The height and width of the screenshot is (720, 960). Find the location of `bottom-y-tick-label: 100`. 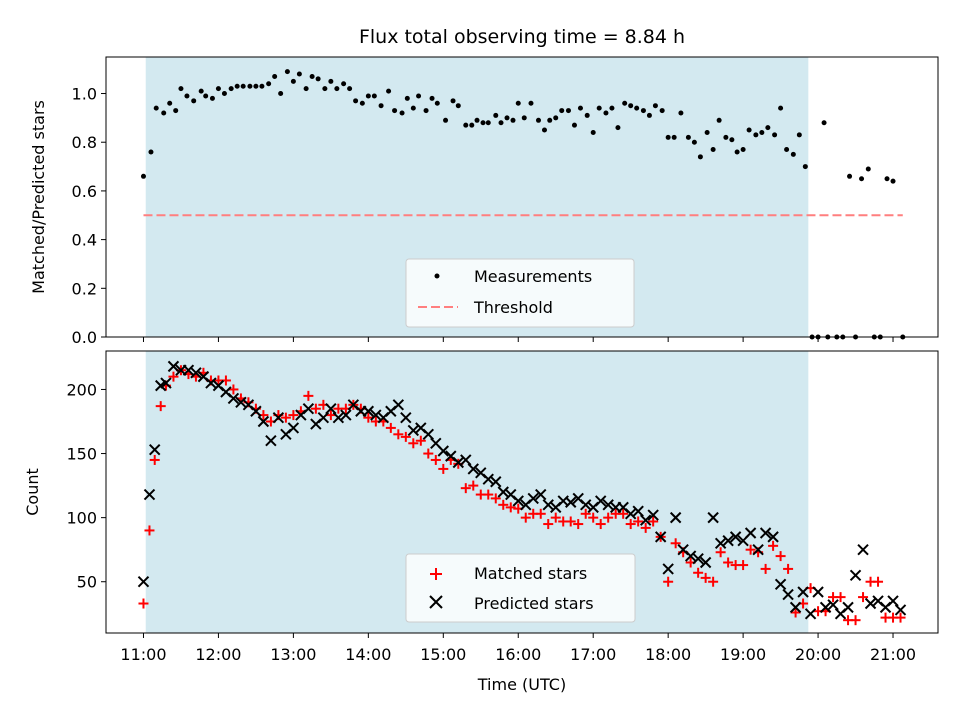

bottom-y-tick-label: 100 is located at coordinates (81, 518).